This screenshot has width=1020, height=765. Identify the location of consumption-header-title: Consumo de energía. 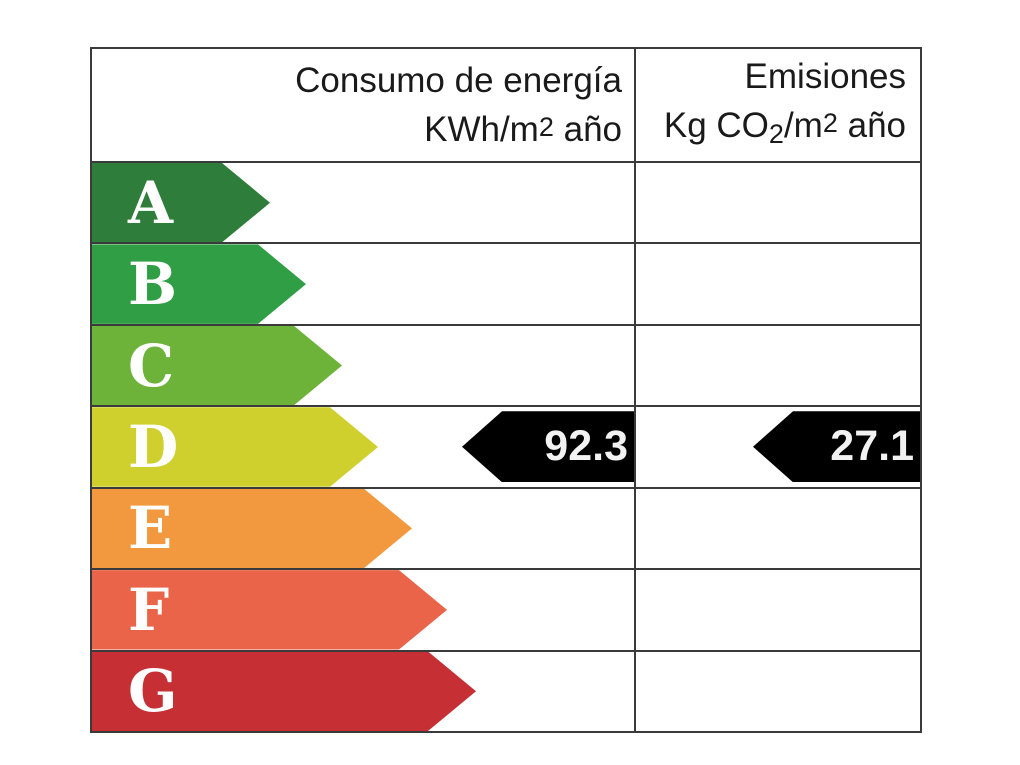
(458, 80).